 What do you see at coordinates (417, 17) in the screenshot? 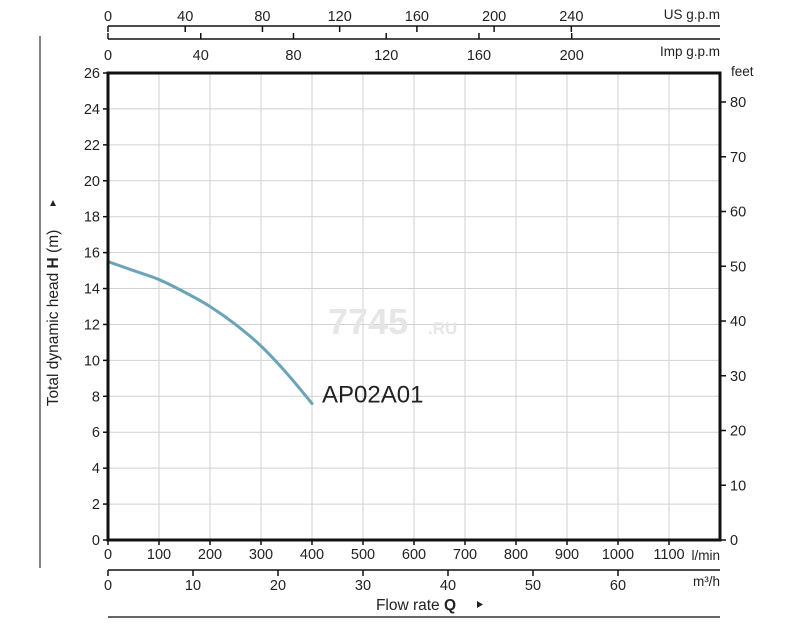
I see `us-gpm-tick-label: 160` at bounding box center [417, 17].